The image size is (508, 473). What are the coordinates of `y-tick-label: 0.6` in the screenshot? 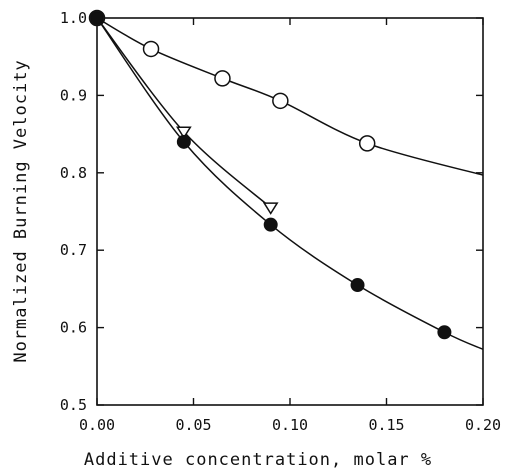 It's located at (73, 328).